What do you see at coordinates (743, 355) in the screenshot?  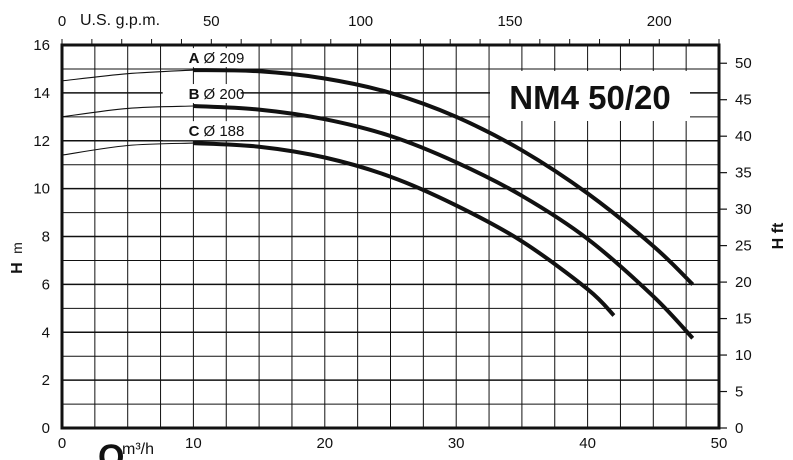 I see `y2-tick-label: 10` at bounding box center [743, 355].